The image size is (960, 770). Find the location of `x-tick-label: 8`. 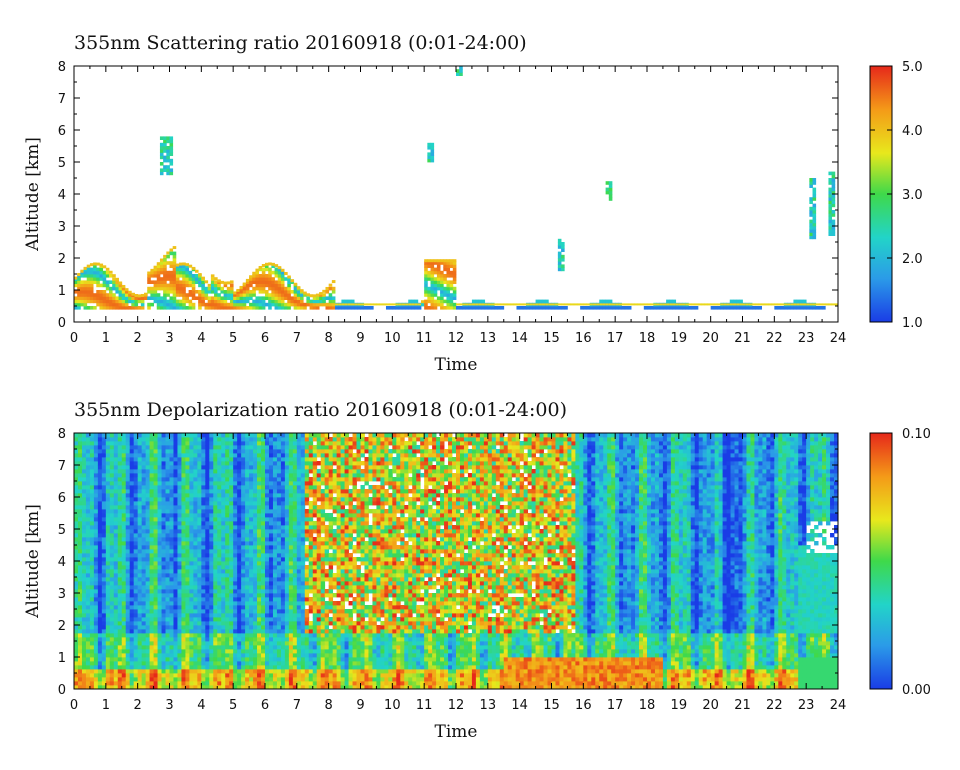

x-tick-label: 8 is located at coordinates (329, 338).